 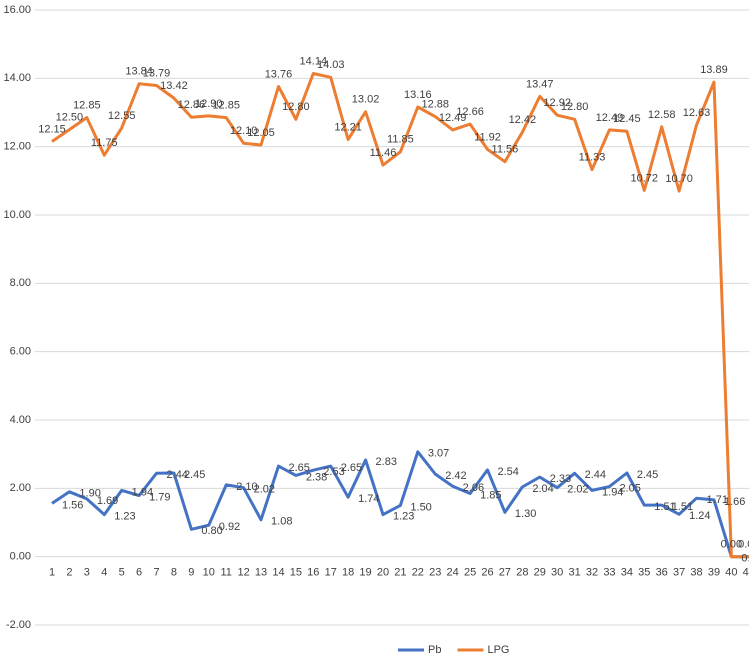 What do you see at coordinates (209, 104) in the screenshot?
I see `data-label: 12.90` at bounding box center [209, 104].